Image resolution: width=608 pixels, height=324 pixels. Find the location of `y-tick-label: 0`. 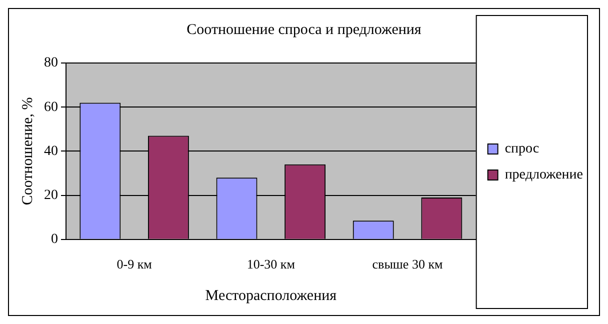

y-tick-label: 0 is located at coordinates (54, 240).